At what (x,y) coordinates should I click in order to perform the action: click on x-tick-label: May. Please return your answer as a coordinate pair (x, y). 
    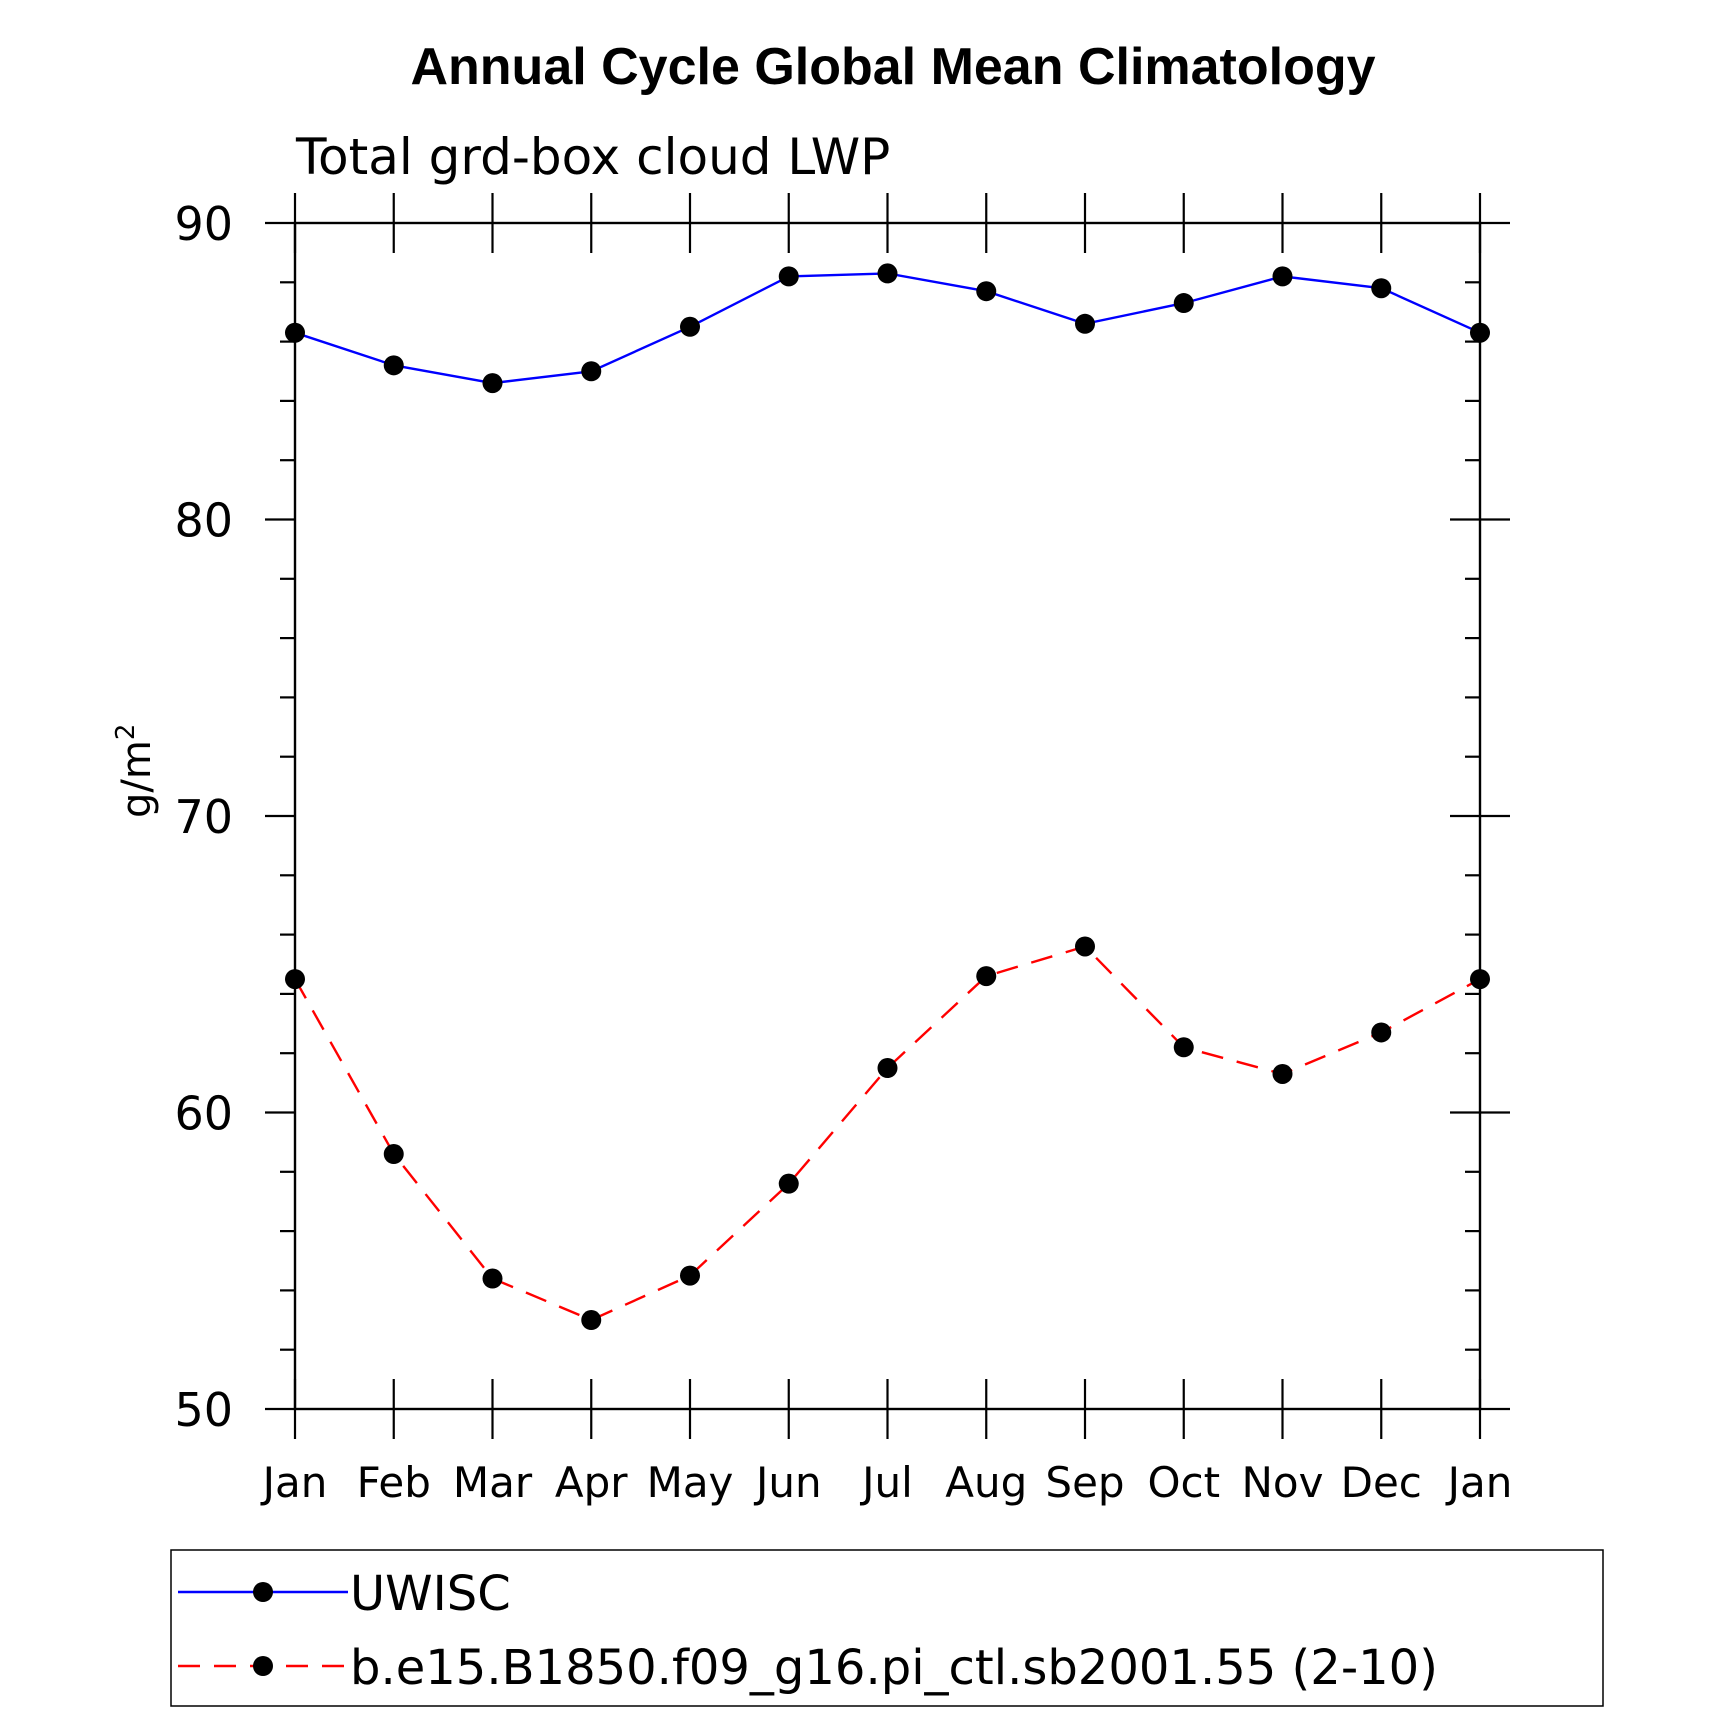
    Looking at the image, I should click on (690, 1482).